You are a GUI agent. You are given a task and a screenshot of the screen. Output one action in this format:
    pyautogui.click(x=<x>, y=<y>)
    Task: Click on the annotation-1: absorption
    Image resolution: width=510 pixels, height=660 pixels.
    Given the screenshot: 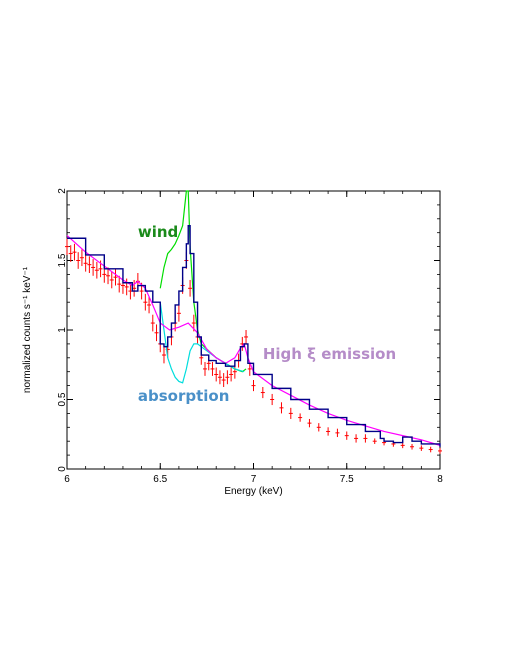 What is the action you would take?
    pyautogui.click(x=184, y=396)
    